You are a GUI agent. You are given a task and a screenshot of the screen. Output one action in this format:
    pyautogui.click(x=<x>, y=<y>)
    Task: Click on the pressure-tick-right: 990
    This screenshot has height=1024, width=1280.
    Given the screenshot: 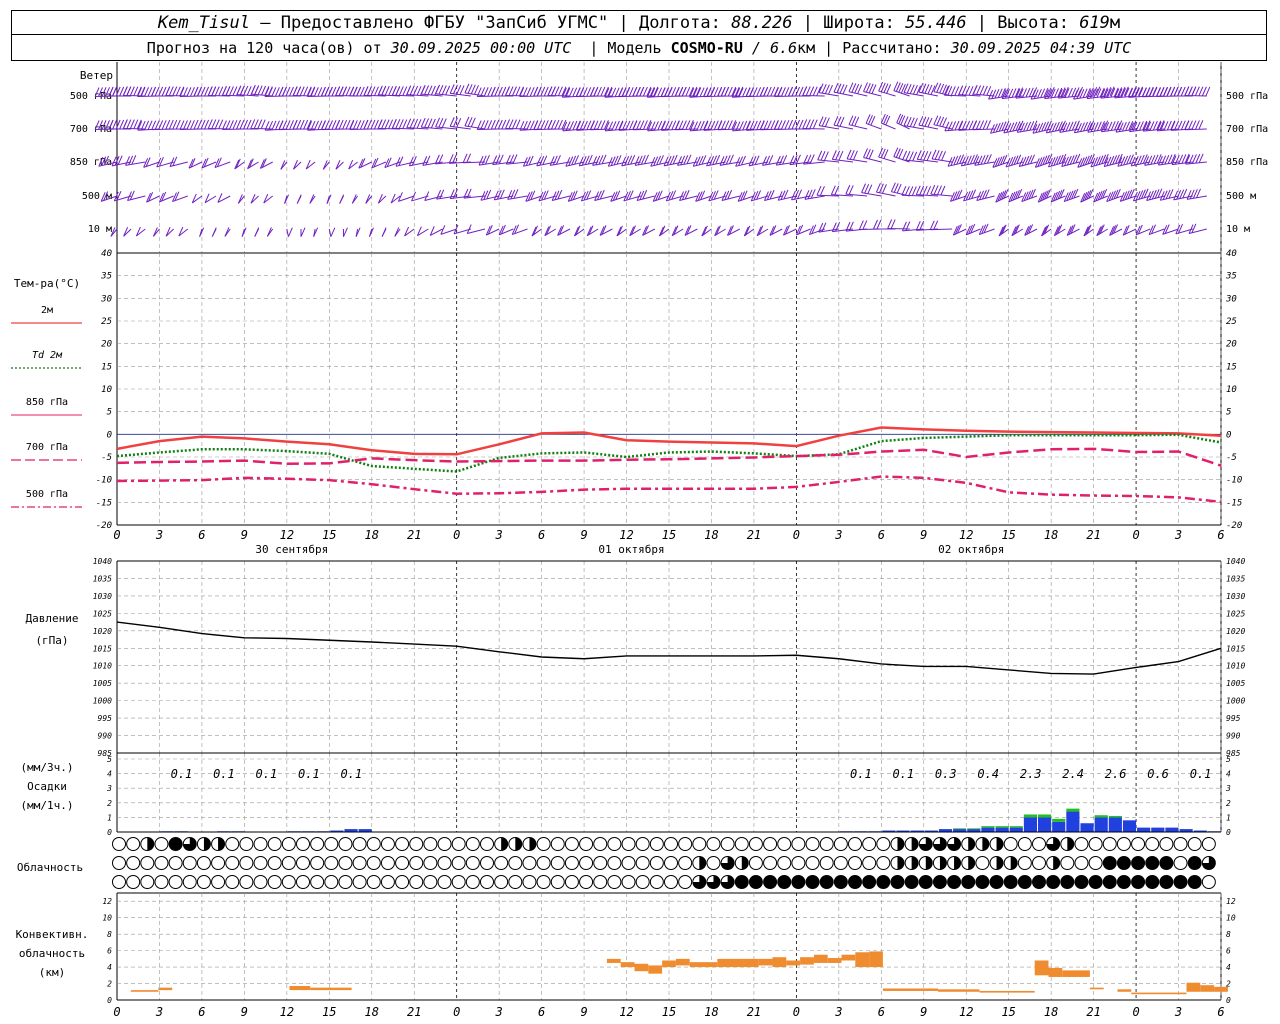 What is the action you would take?
    pyautogui.click(x=1233, y=736)
    